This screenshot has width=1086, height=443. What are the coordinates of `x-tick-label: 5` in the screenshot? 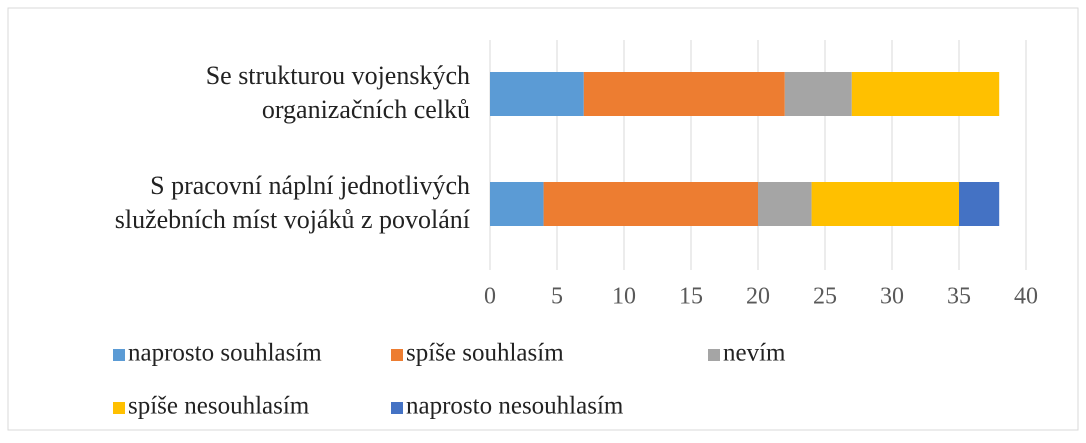 It's located at (557, 297).